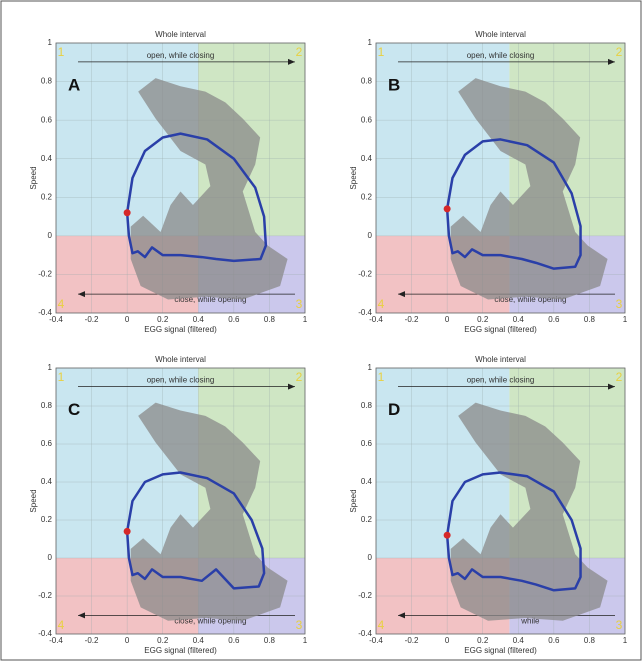  I want to click on panel-label: D, so click(394, 409).